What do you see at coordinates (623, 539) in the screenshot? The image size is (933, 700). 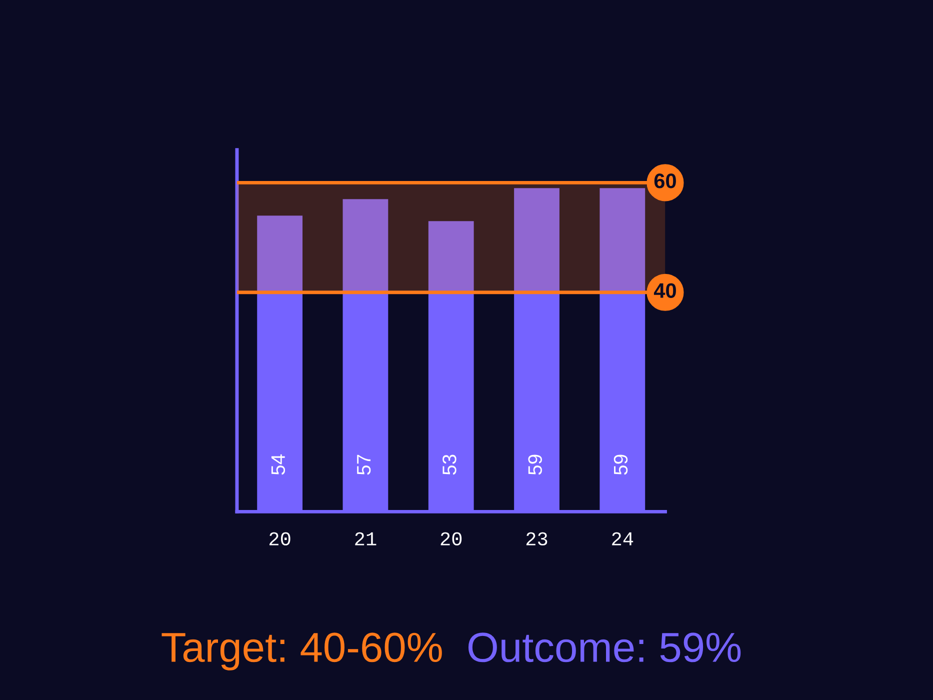 I see `x-tick-label: 24` at bounding box center [623, 539].